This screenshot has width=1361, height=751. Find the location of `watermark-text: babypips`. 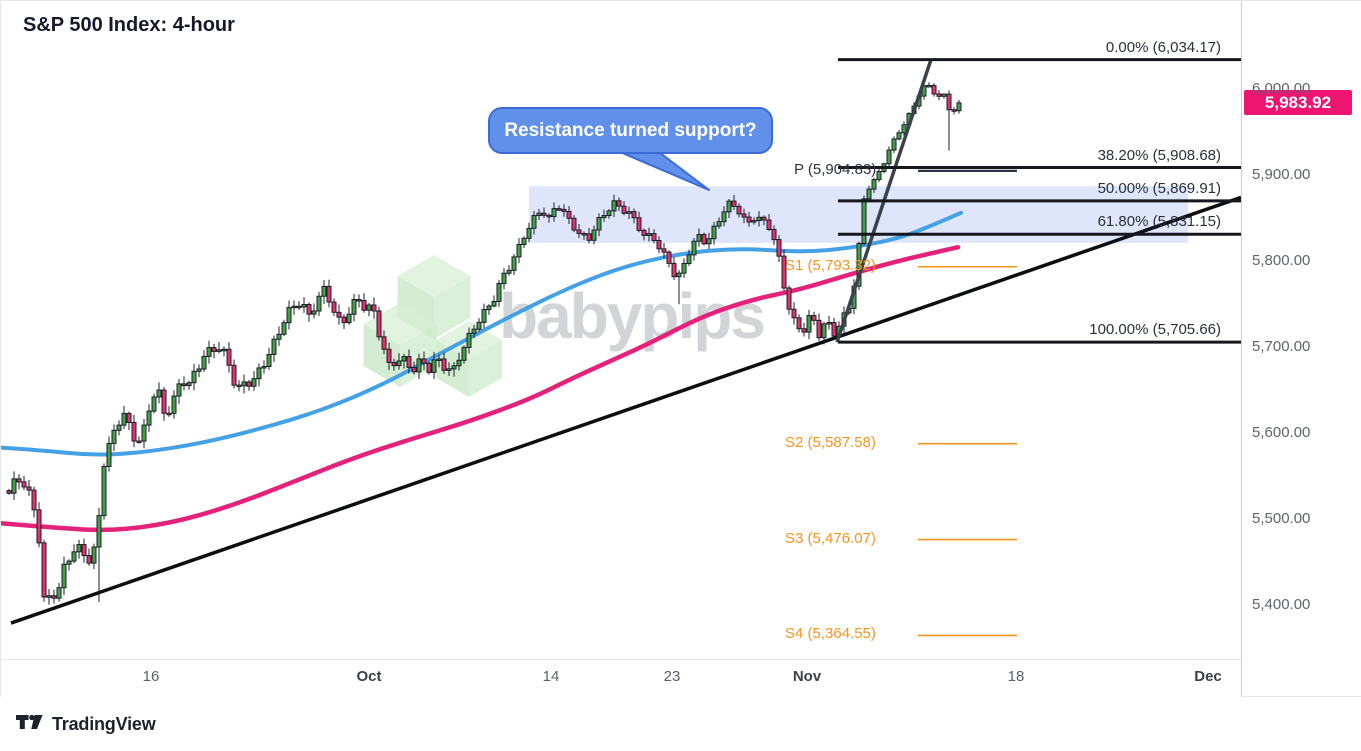

watermark-text: babypips is located at coordinates (632, 316).